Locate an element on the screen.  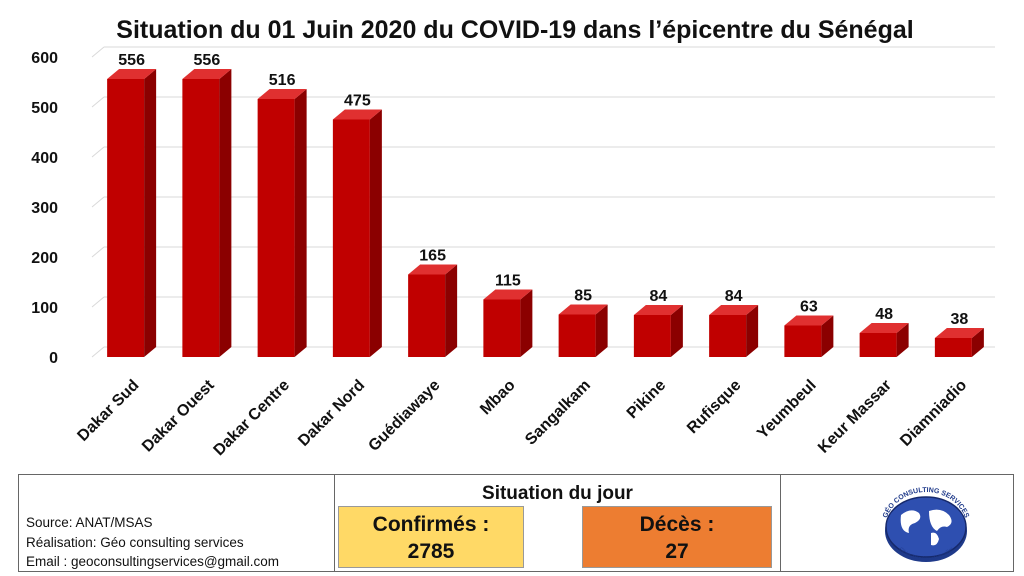
x-tick-label: Dakar Ouest is located at coordinates (178, 415).